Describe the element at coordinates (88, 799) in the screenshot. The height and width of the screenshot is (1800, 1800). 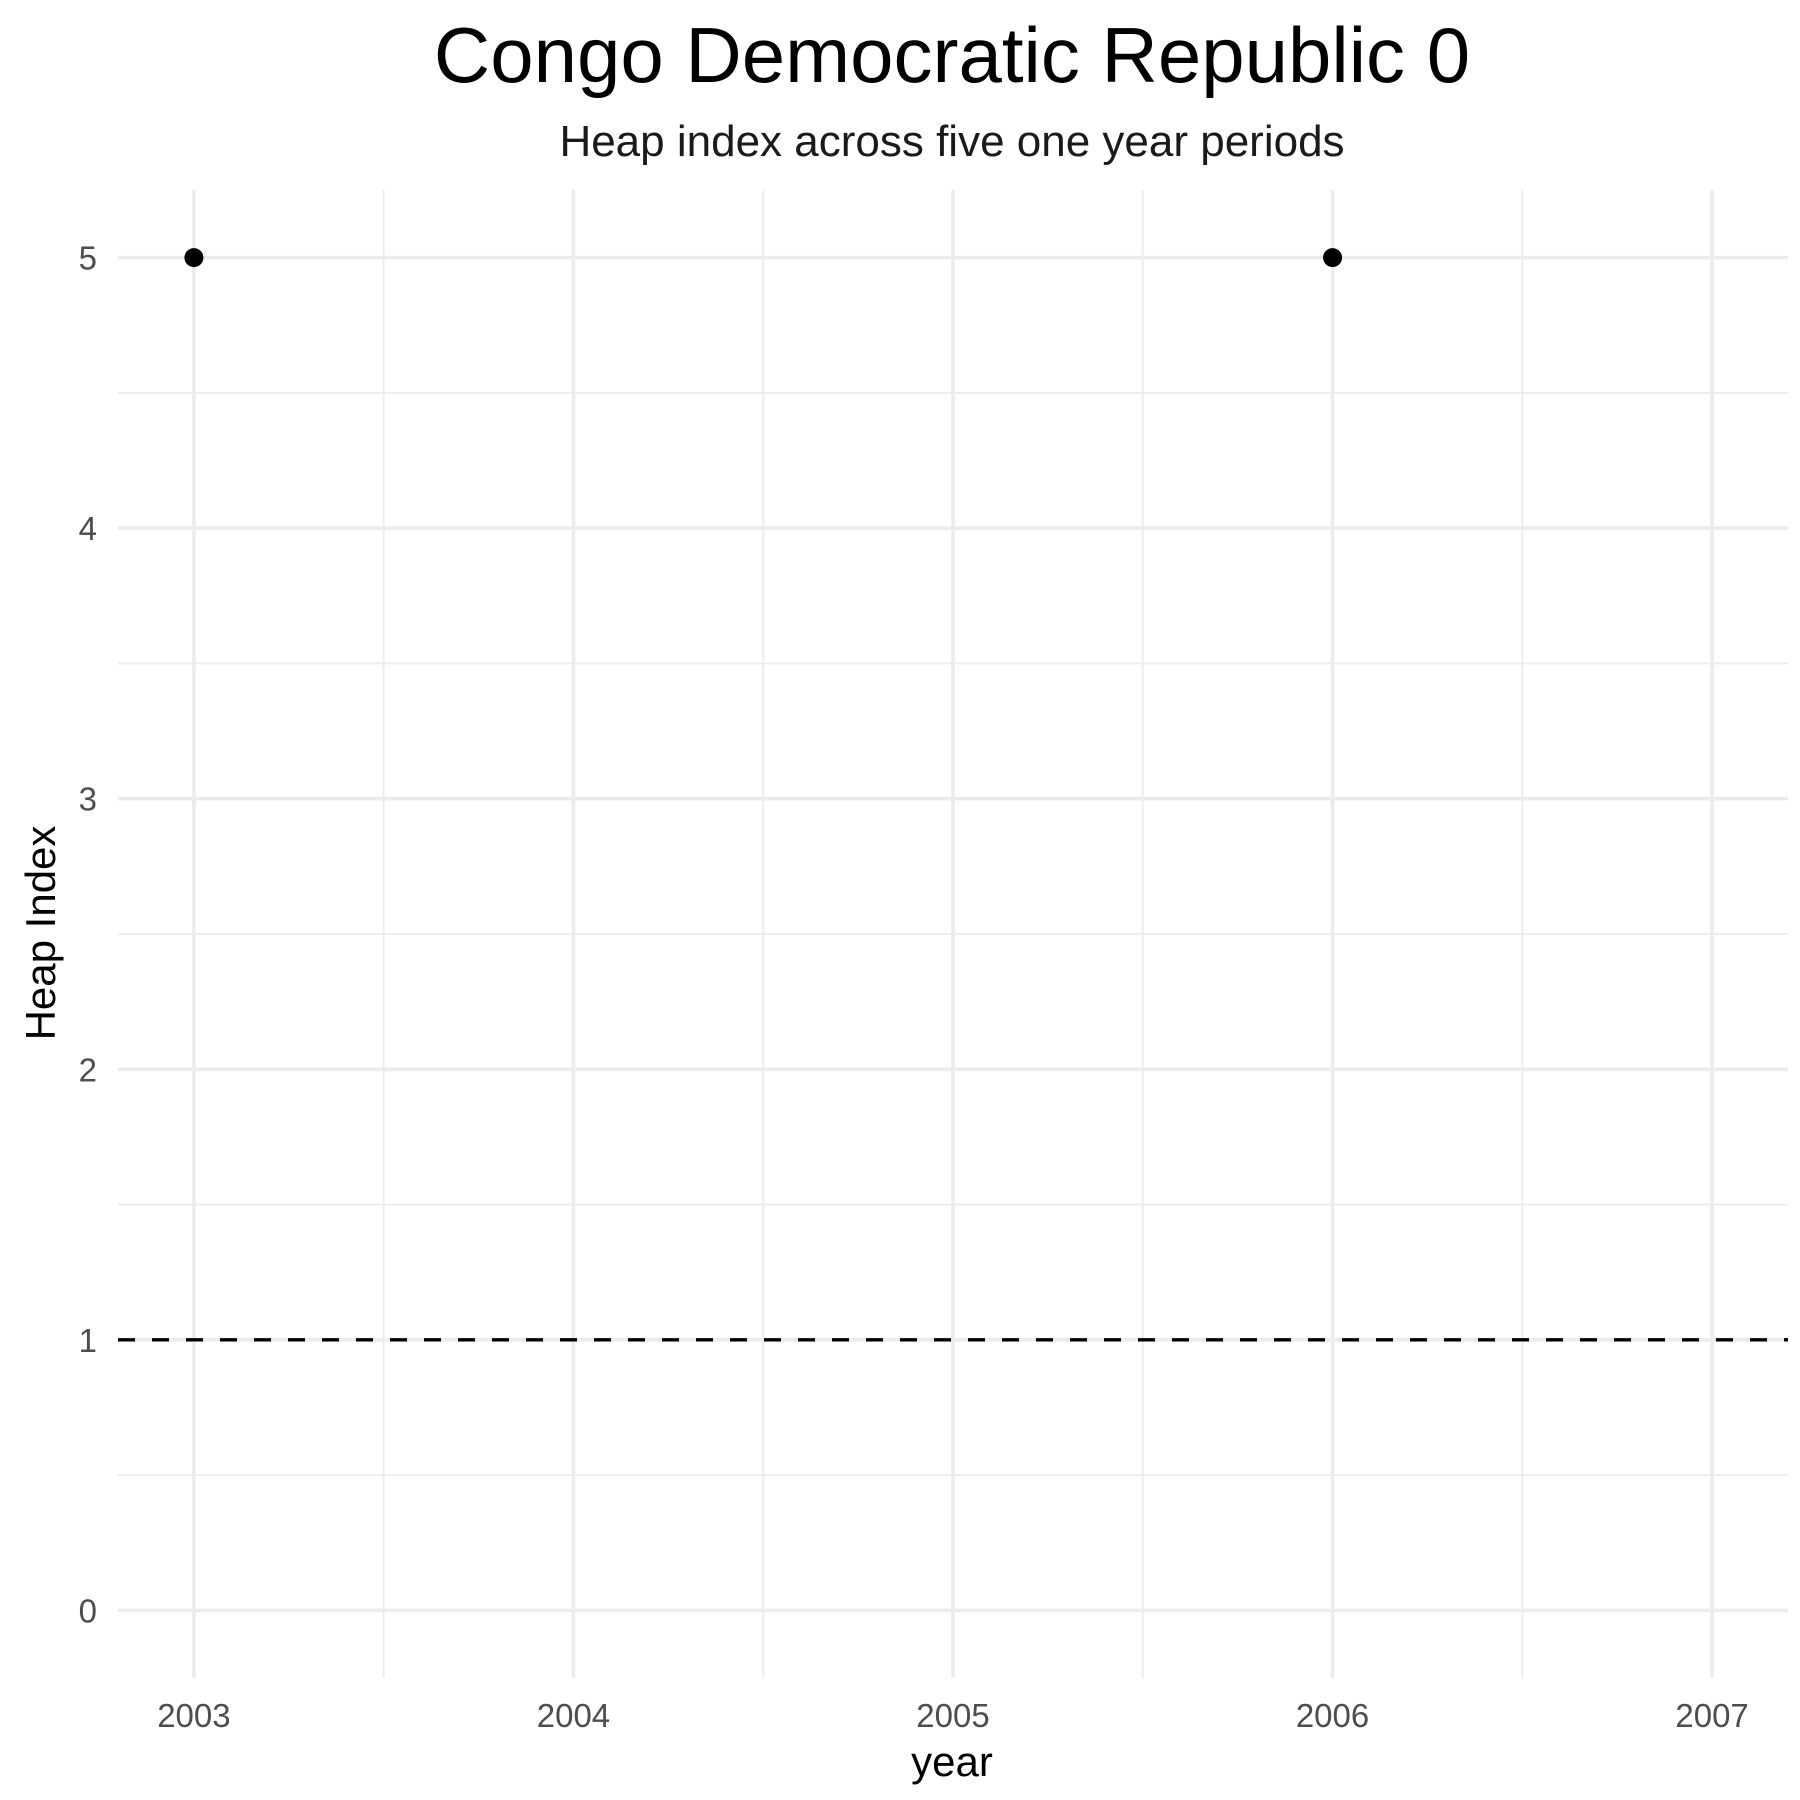
I see `y-tick-label: 3` at that location.